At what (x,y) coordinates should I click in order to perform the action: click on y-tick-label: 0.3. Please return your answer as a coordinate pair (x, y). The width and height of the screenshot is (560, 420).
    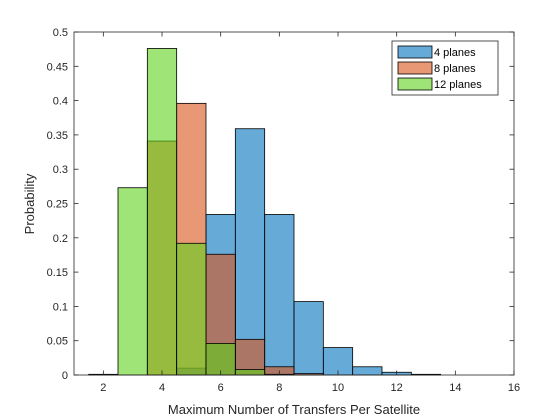
    Looking at the image, I should click on (60, 170).